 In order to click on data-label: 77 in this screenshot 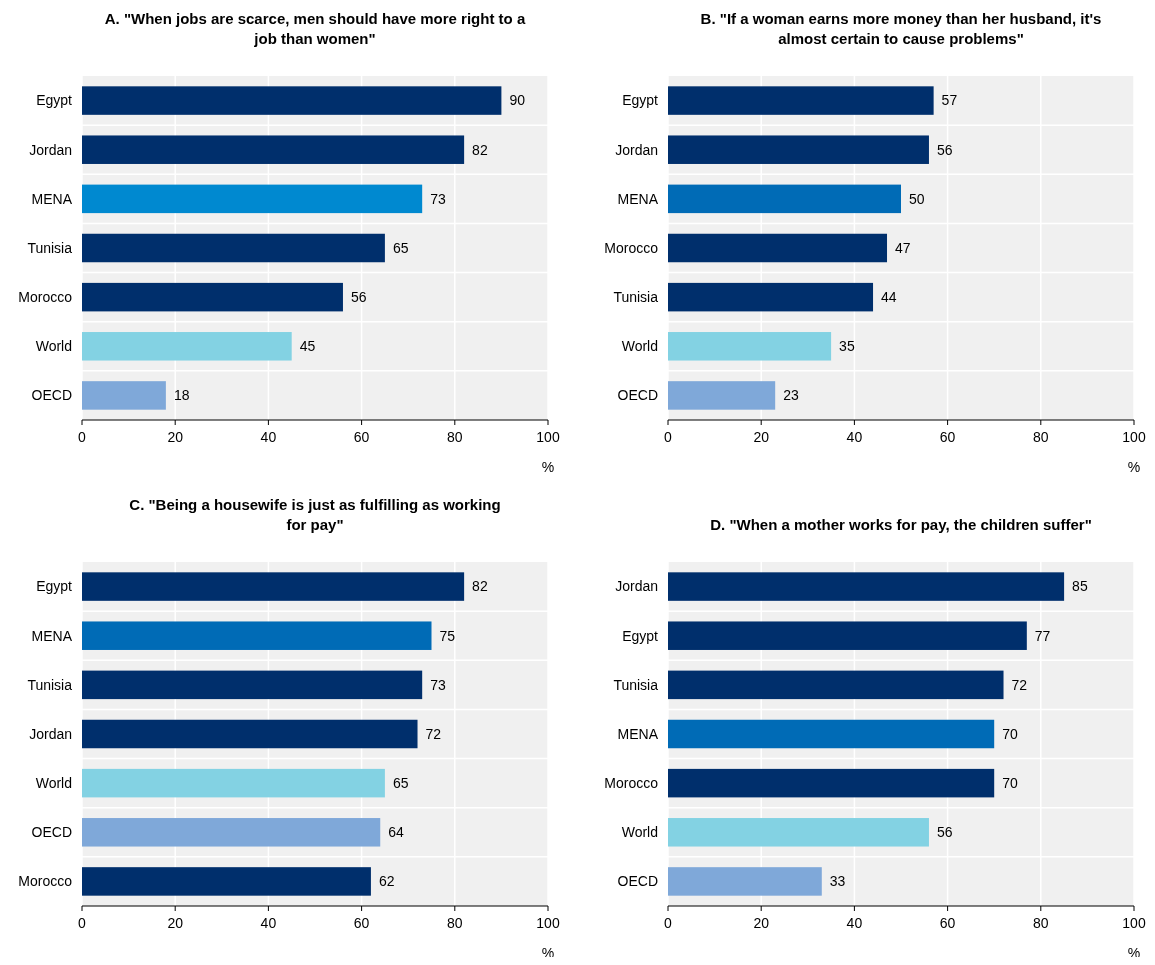, I will do `click(1042, 635)`.